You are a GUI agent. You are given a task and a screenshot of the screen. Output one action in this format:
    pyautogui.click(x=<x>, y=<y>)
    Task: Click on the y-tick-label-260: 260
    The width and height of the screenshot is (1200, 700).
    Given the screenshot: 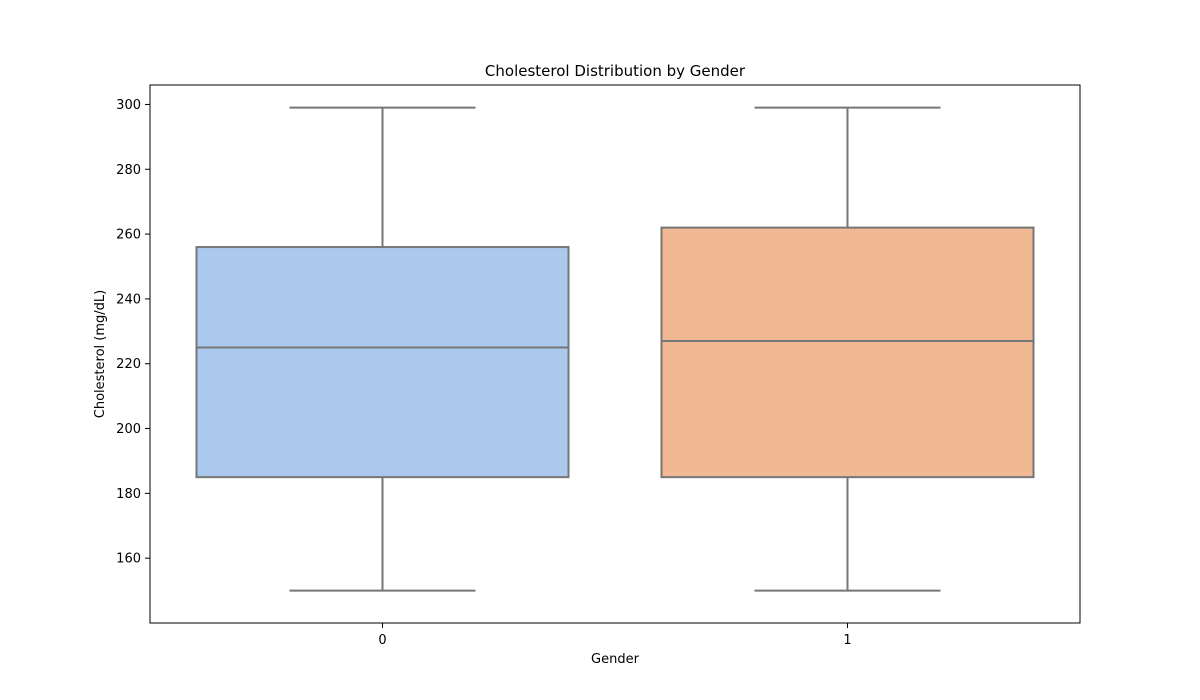 What is the action you would take?
    pyautogui.click(x=128, y=235)
    